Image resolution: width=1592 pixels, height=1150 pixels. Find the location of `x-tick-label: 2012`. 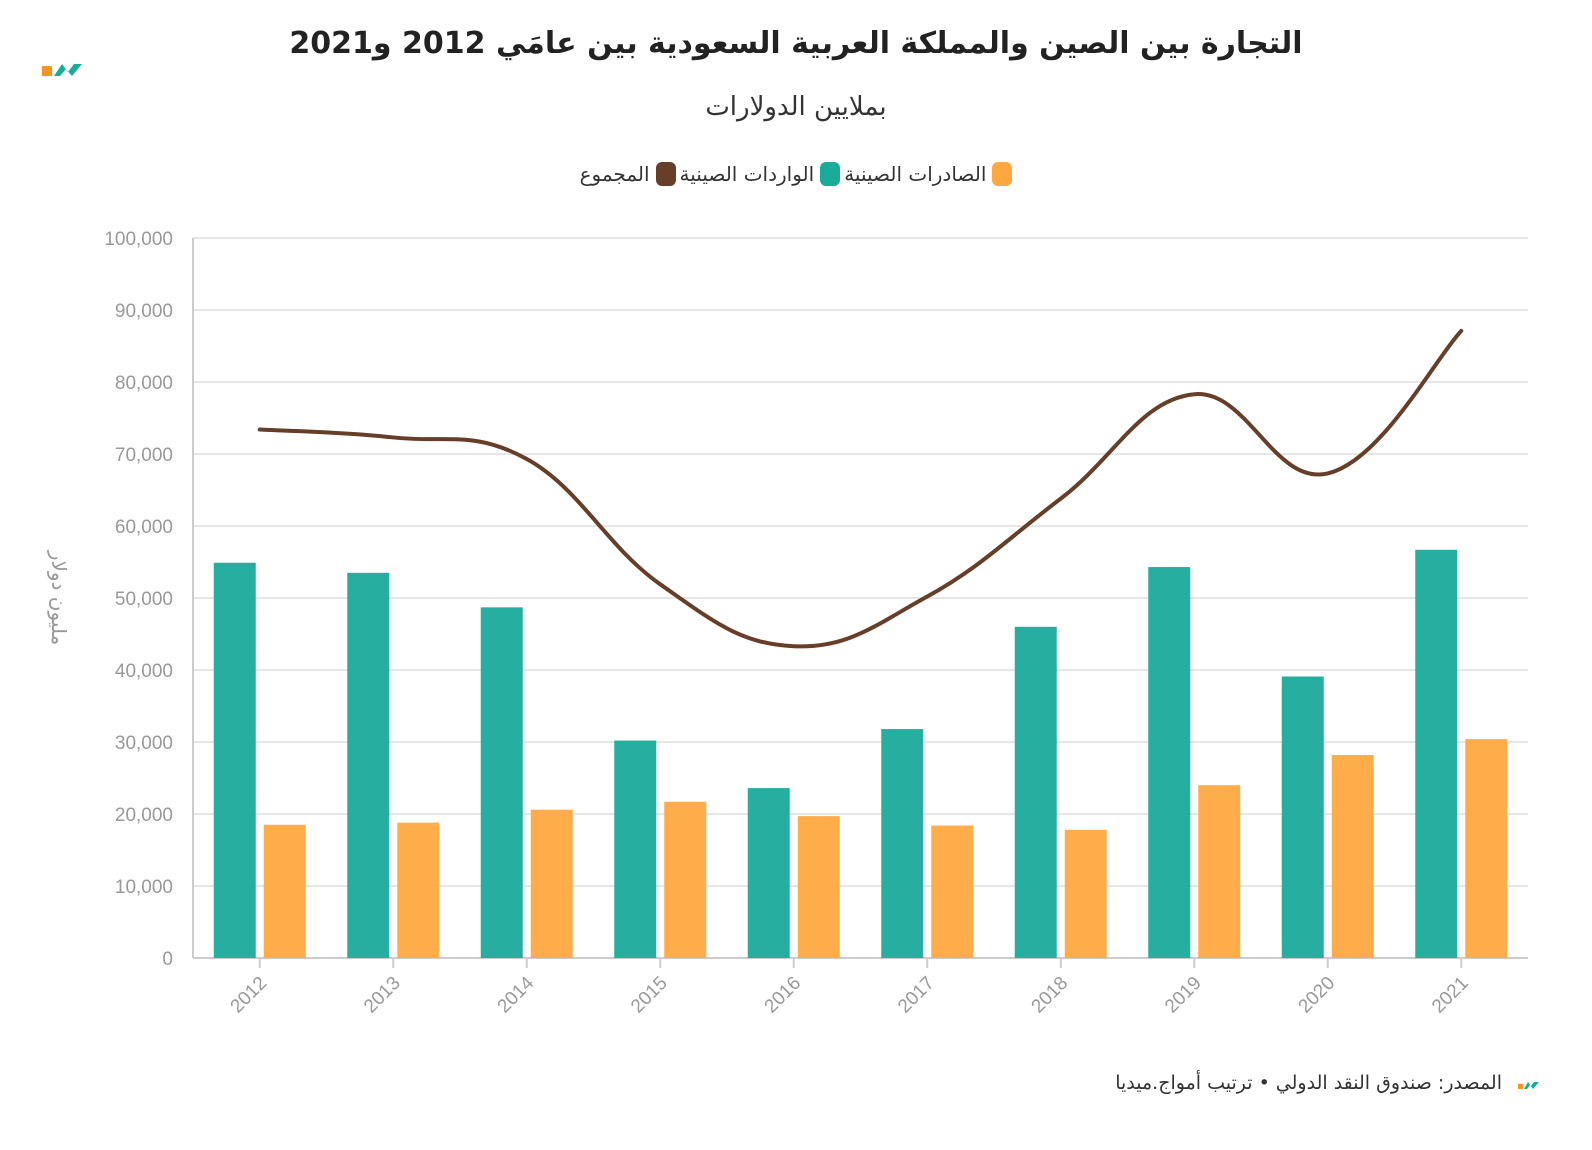

x-tick-label: 2012 is located at coordinates (249, 995).